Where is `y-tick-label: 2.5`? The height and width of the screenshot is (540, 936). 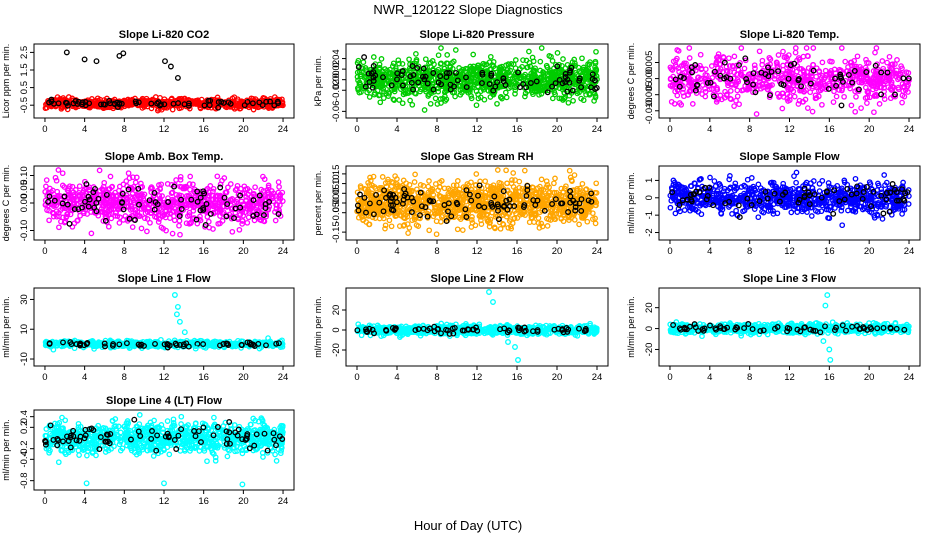
y-tick-label: 2.5 is located at coordinates (24, 52).